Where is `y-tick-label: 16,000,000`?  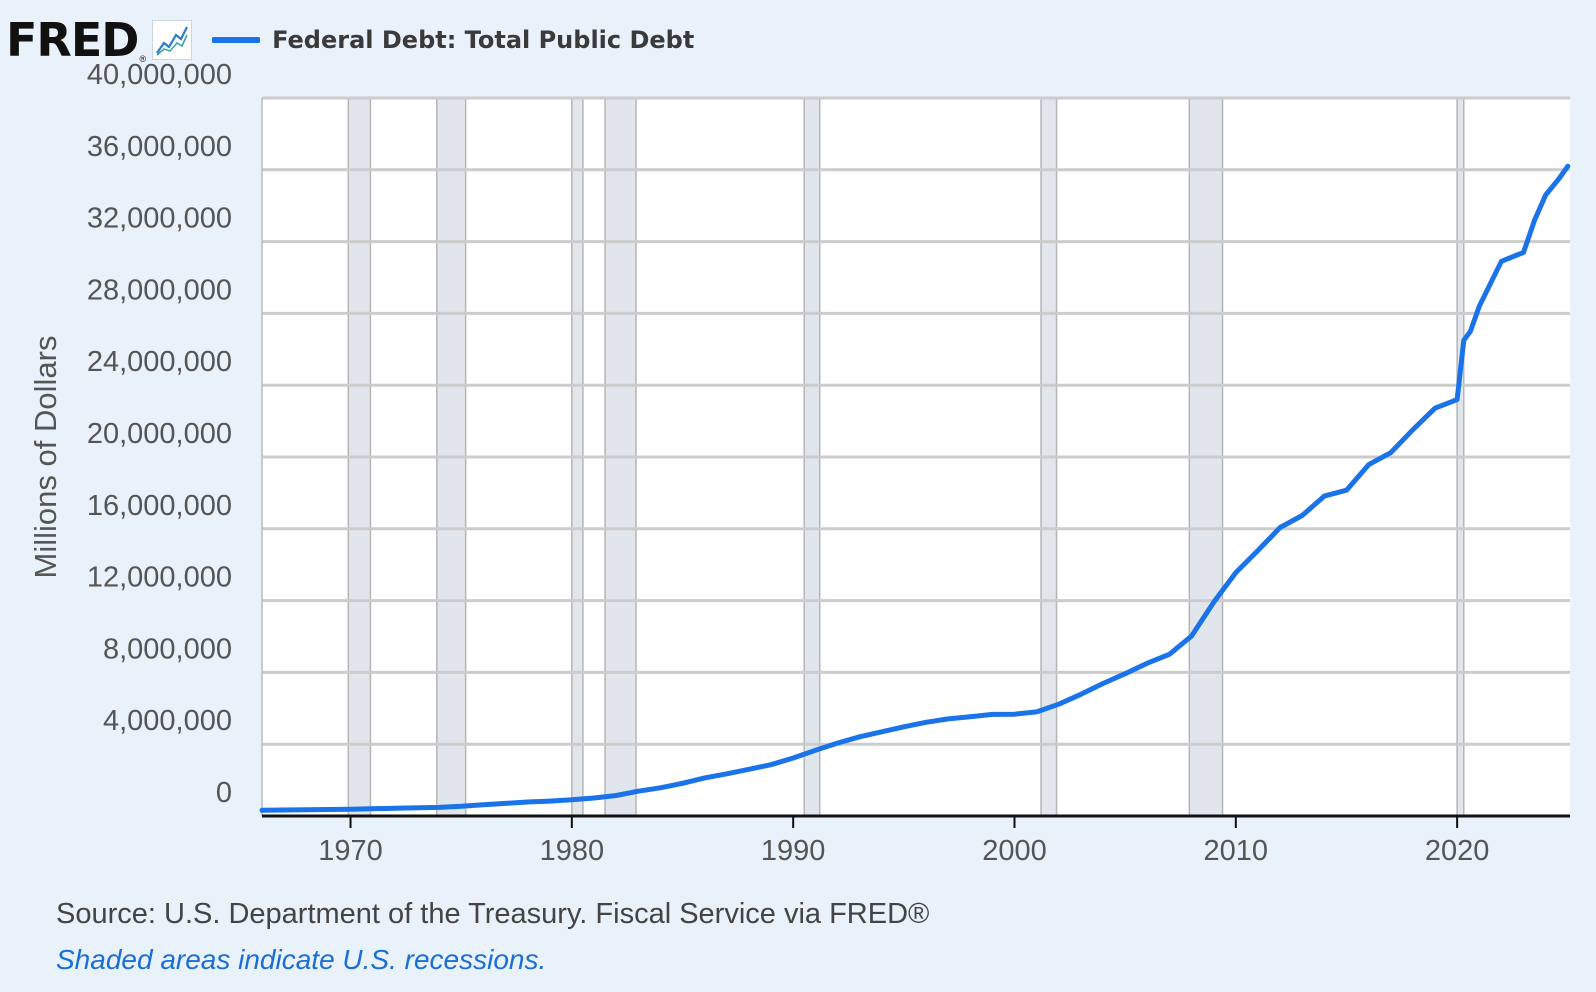
y-tick-label: 16,000,000 is located at coordinates (159, 506).